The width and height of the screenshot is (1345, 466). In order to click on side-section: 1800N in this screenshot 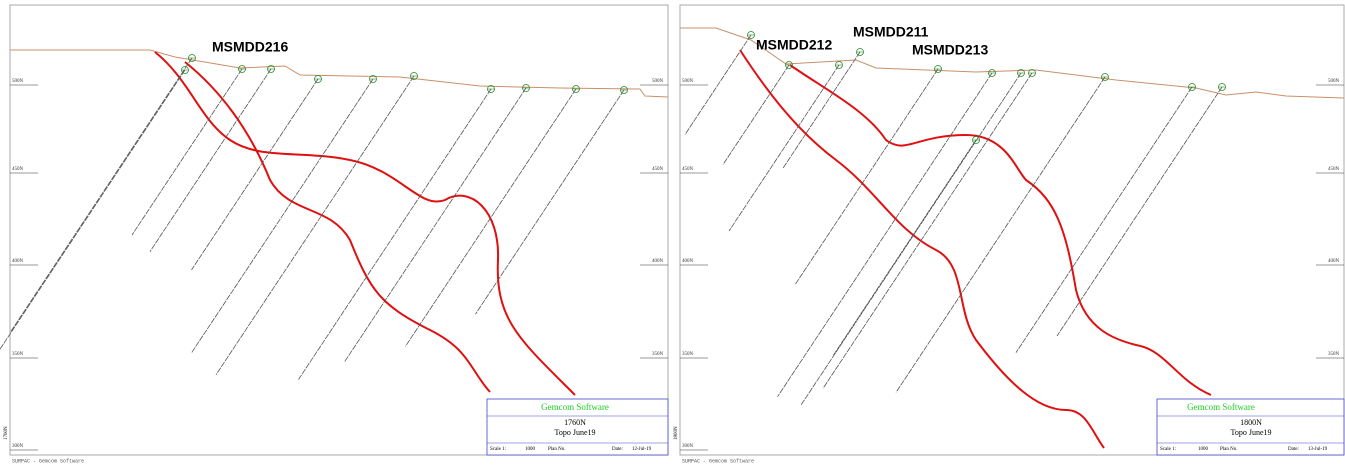, I will do `click(676, 433)`.